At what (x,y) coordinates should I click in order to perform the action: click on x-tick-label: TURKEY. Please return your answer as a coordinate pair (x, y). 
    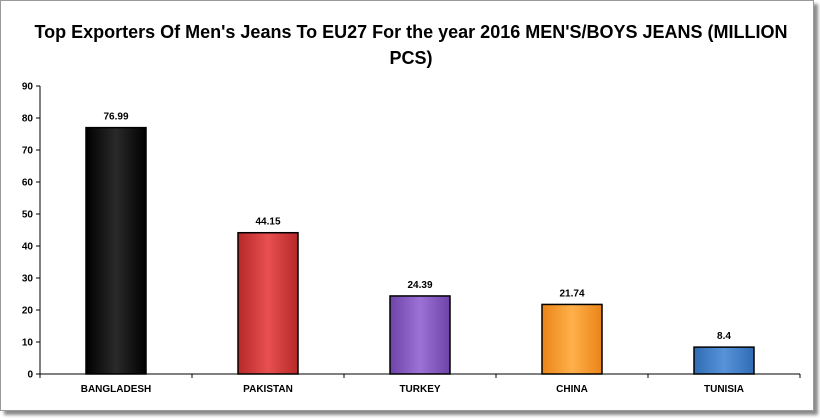
    Looking at the image, I should click on (419, 389).